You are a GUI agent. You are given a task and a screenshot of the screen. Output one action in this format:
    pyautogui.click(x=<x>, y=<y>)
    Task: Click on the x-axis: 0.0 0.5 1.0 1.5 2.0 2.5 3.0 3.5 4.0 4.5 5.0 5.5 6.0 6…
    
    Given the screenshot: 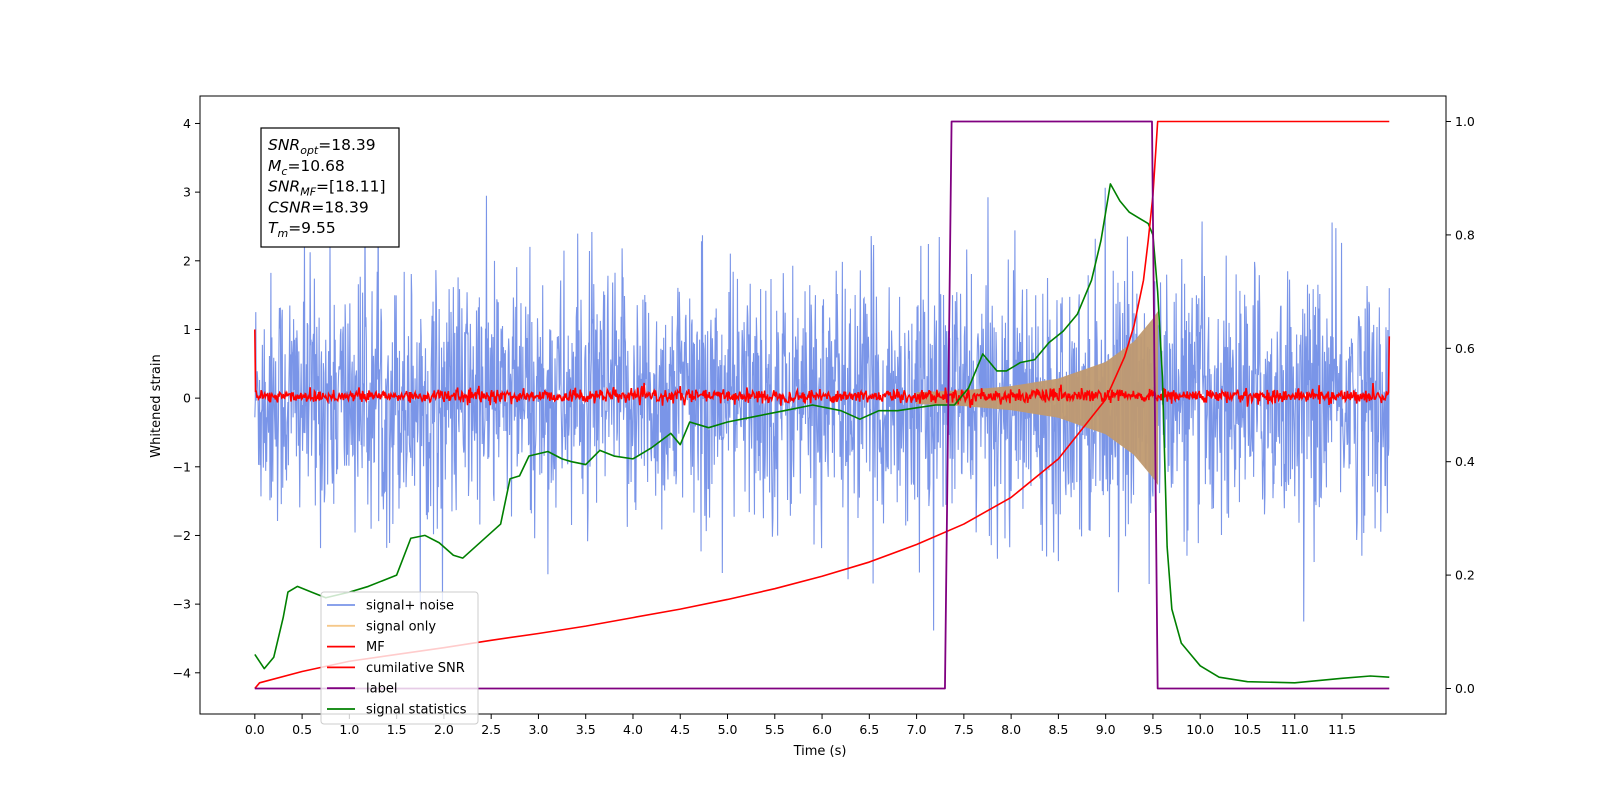 What is the action you would take?
    pyautogui.click(x=800, y=725)
    